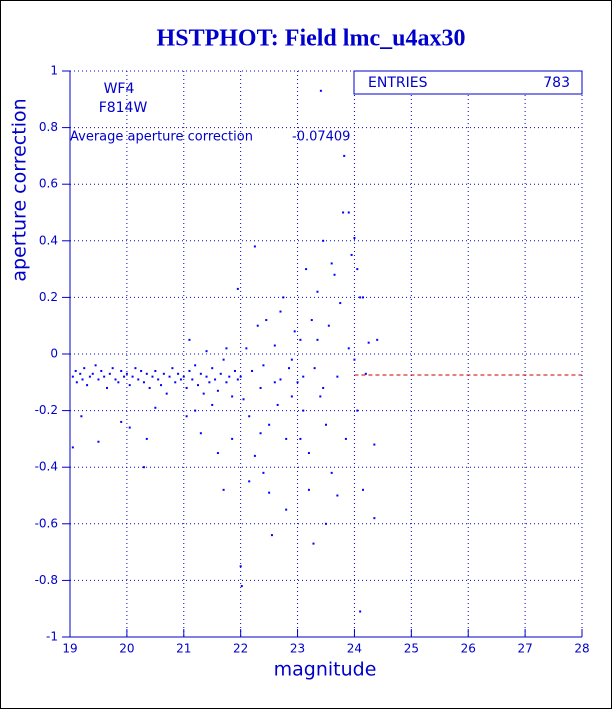 This screenshot has width=612, height=709. What do you see at coordinates (48, 184) in the screenshot?
I see `y-tick-label: 0.6` at bounding box center [48, 184].